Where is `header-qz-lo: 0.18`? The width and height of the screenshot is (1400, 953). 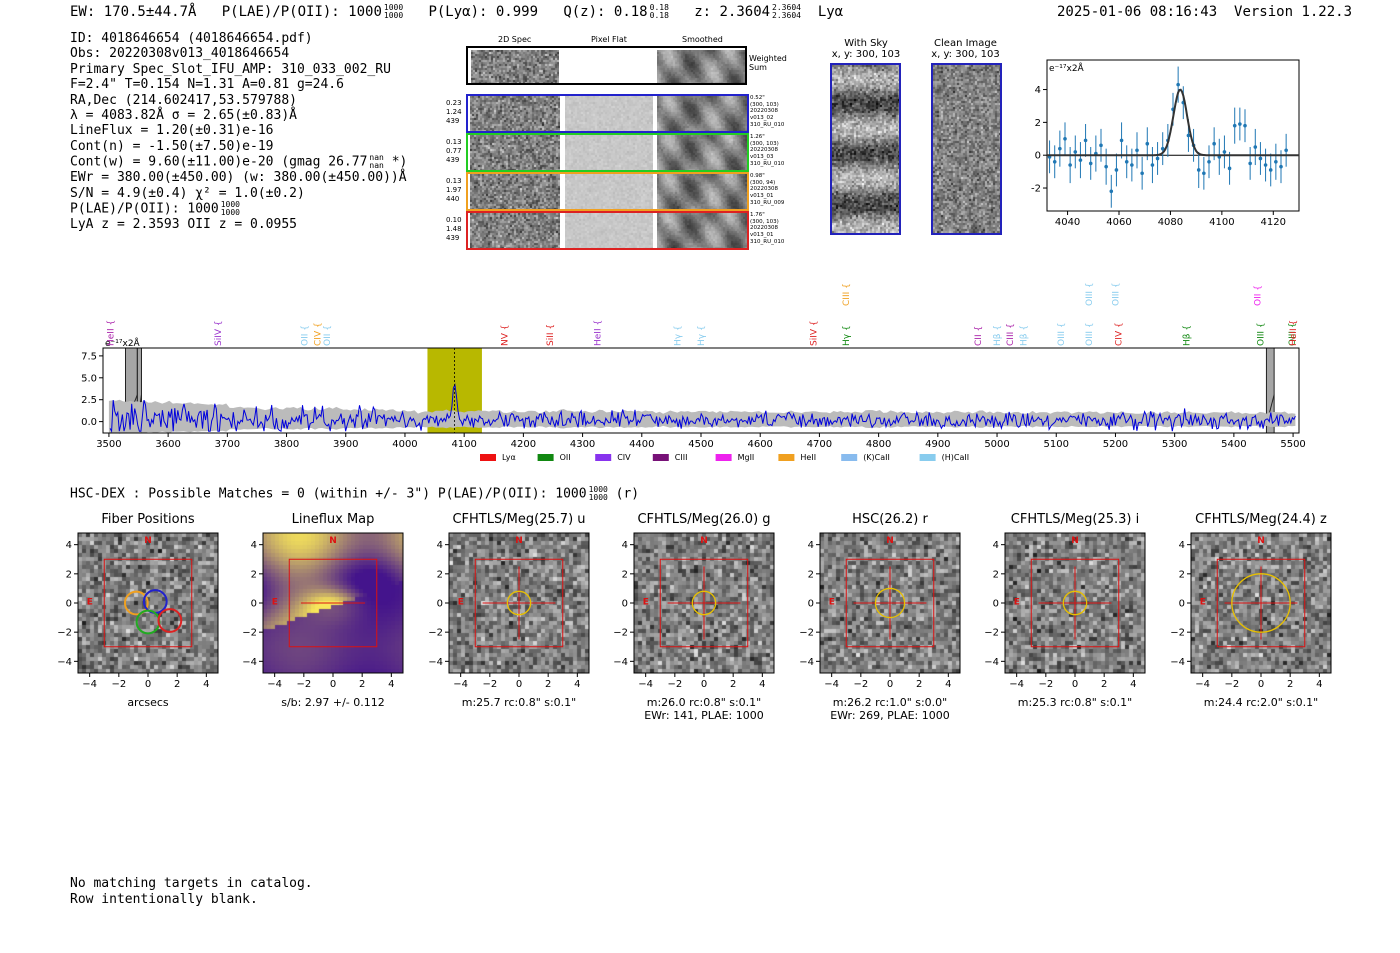
header-qz-lo: 0.18 is located at coordinates (659, 15).